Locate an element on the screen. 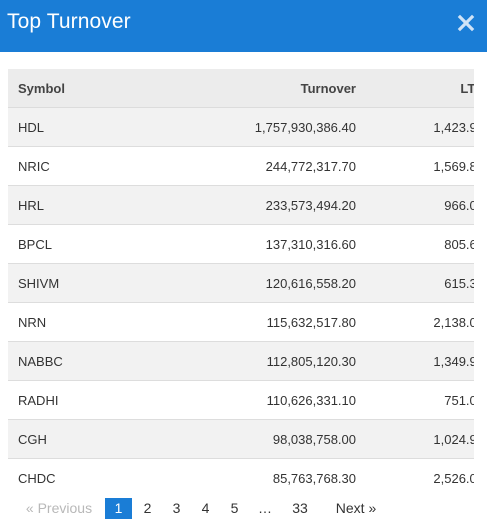 This screenshot has width=487, height=519. modal-title: Top Turnover is located at coordinates (69, 21).